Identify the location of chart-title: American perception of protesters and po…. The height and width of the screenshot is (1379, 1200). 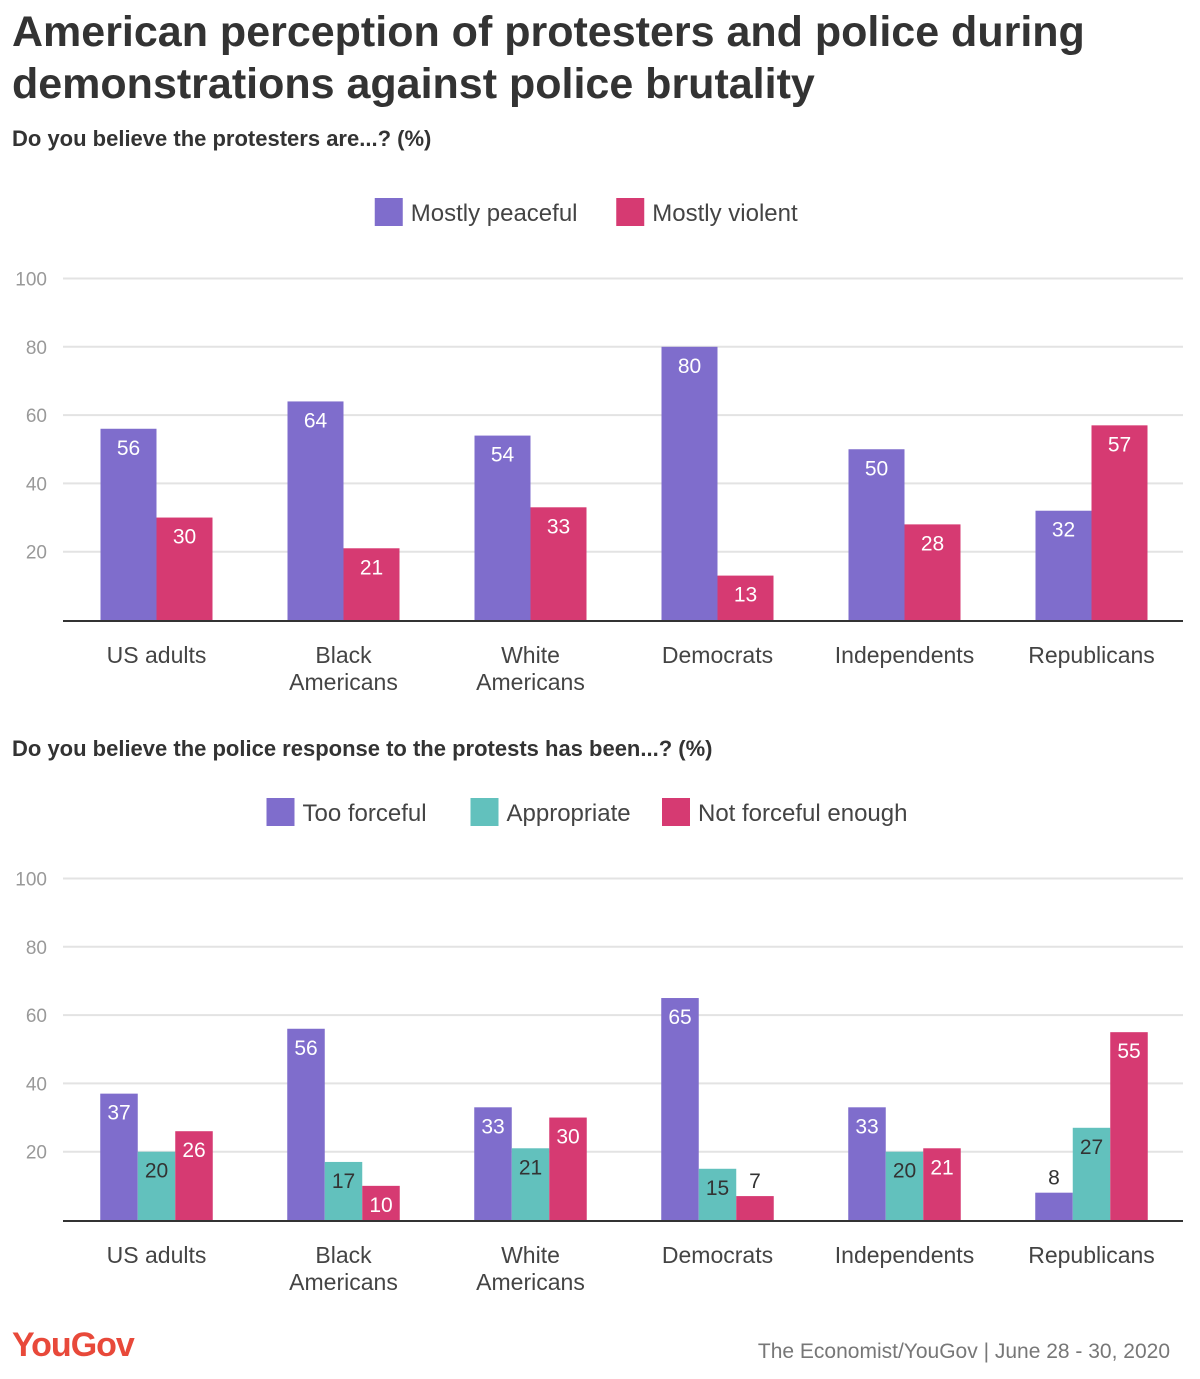
(548, 58).